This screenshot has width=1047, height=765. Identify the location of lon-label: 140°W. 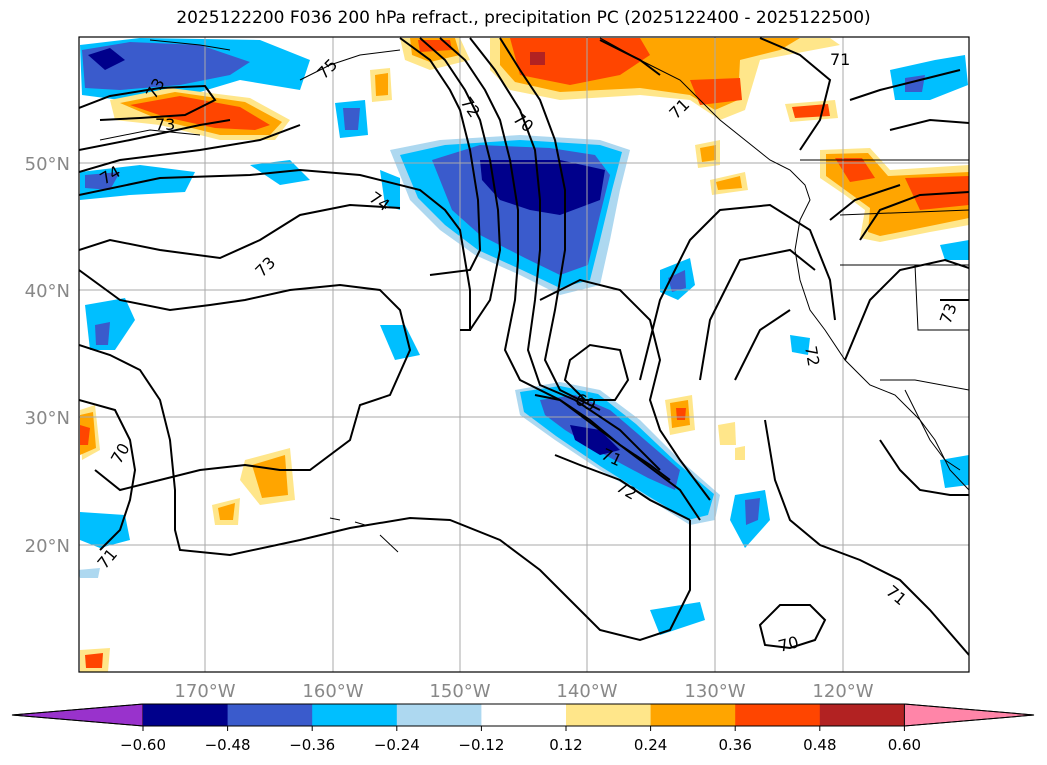
(586, 691).